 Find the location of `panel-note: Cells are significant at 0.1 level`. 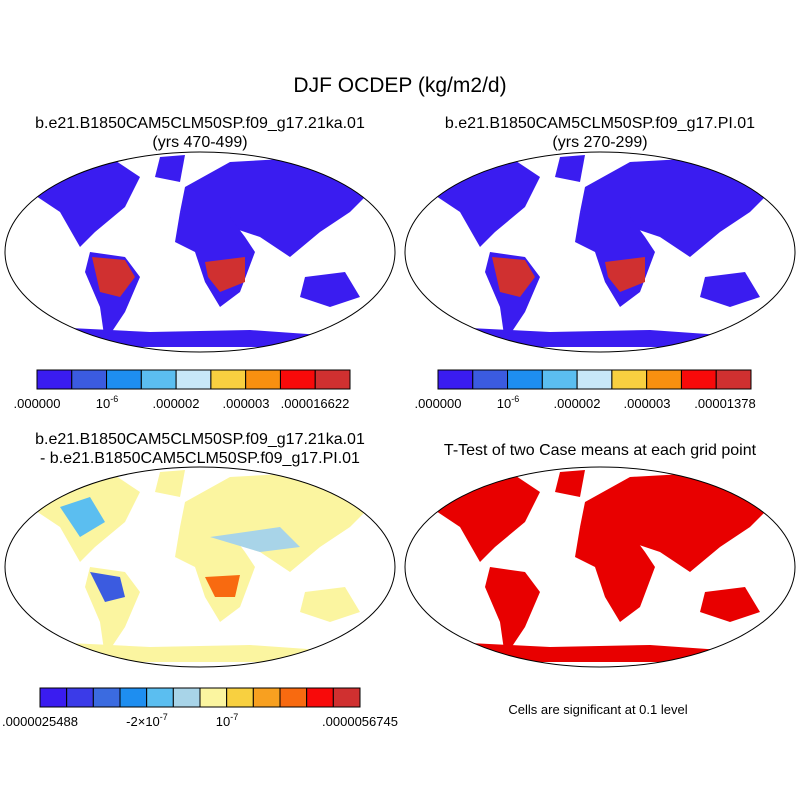

panel-note: Cells are significant at 0.1 level is located at coordinates (597, 709).